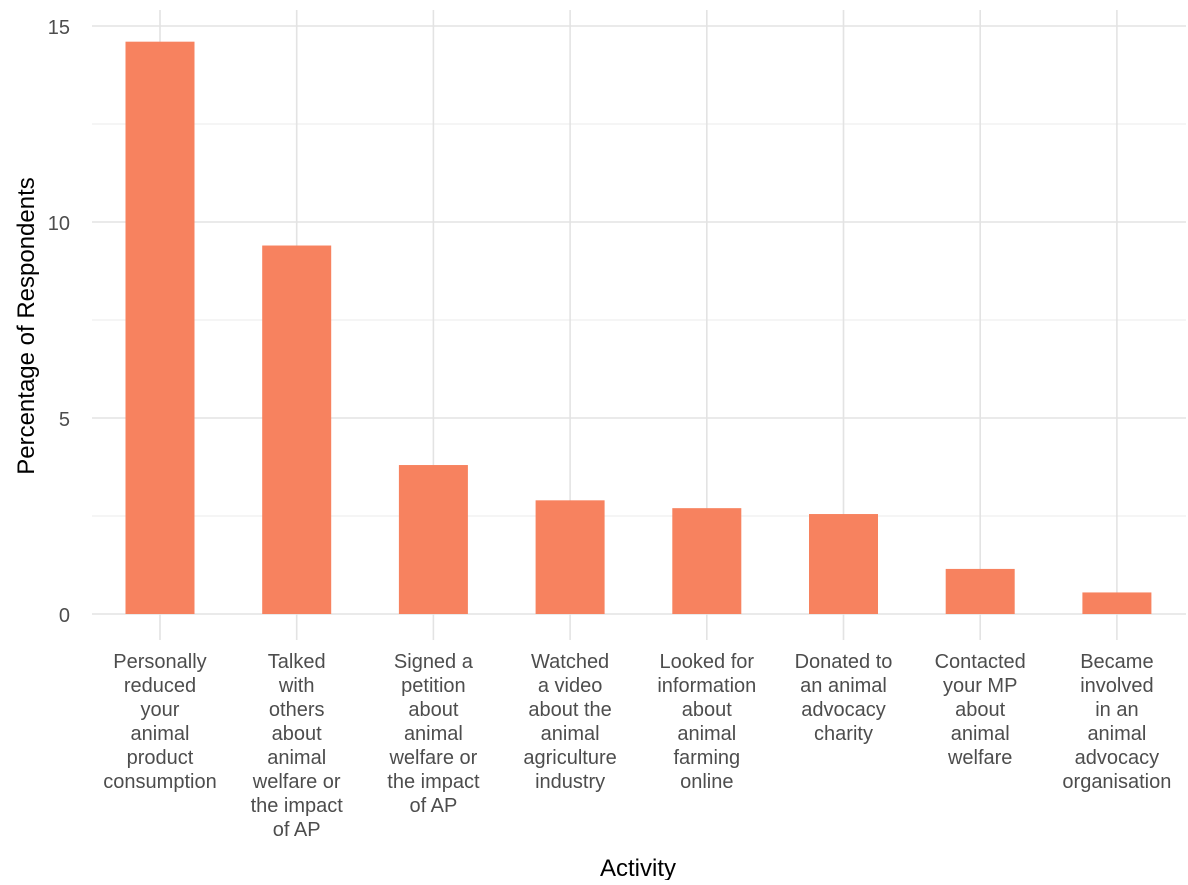 This screenshot has width=1188, height=885. I want to click on y-tick-label: 0, so click(64, 616).